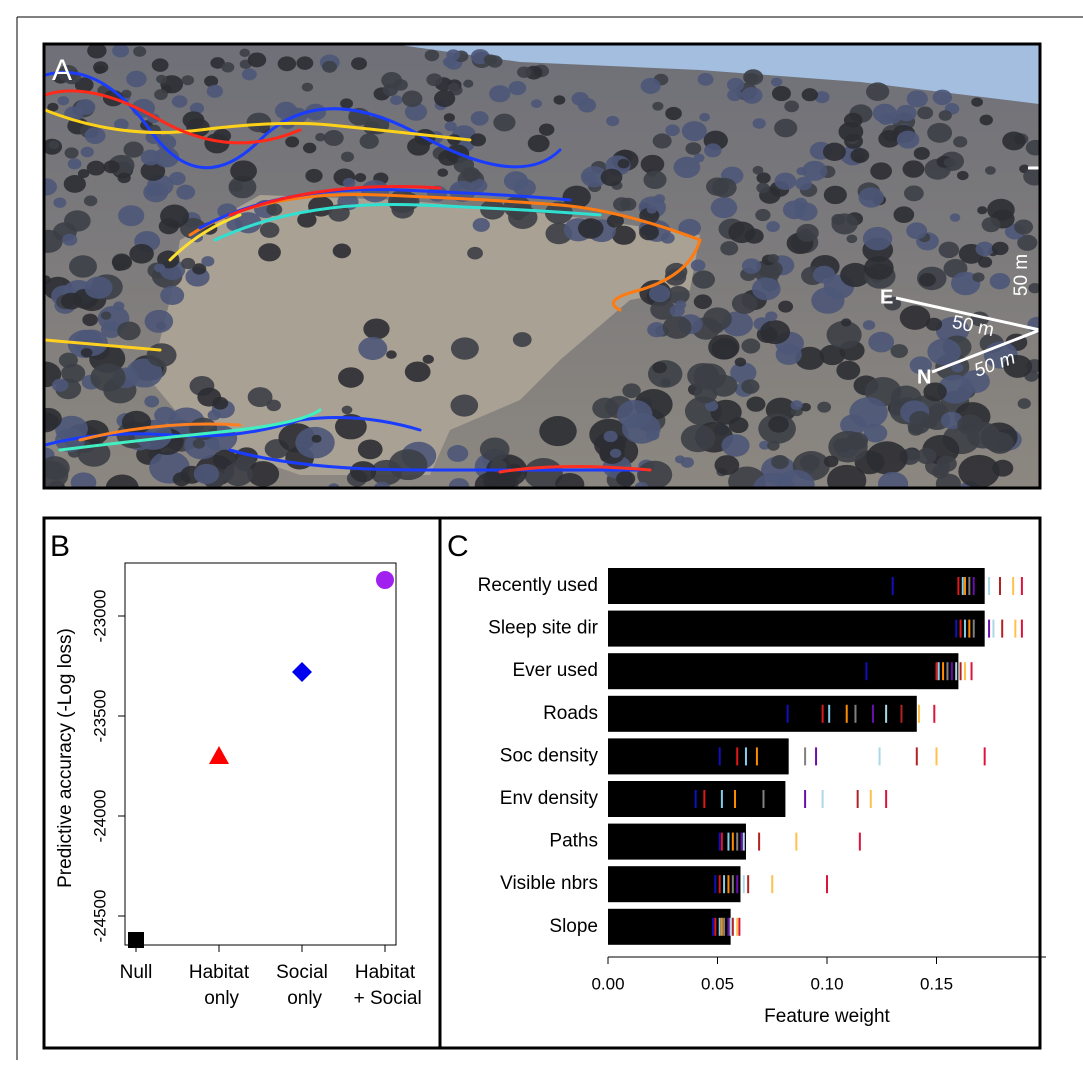  What do you see at coordinates (549, 755) in the screenshot?
I see `category-label: Soc density` at bounding box center [549, 755].